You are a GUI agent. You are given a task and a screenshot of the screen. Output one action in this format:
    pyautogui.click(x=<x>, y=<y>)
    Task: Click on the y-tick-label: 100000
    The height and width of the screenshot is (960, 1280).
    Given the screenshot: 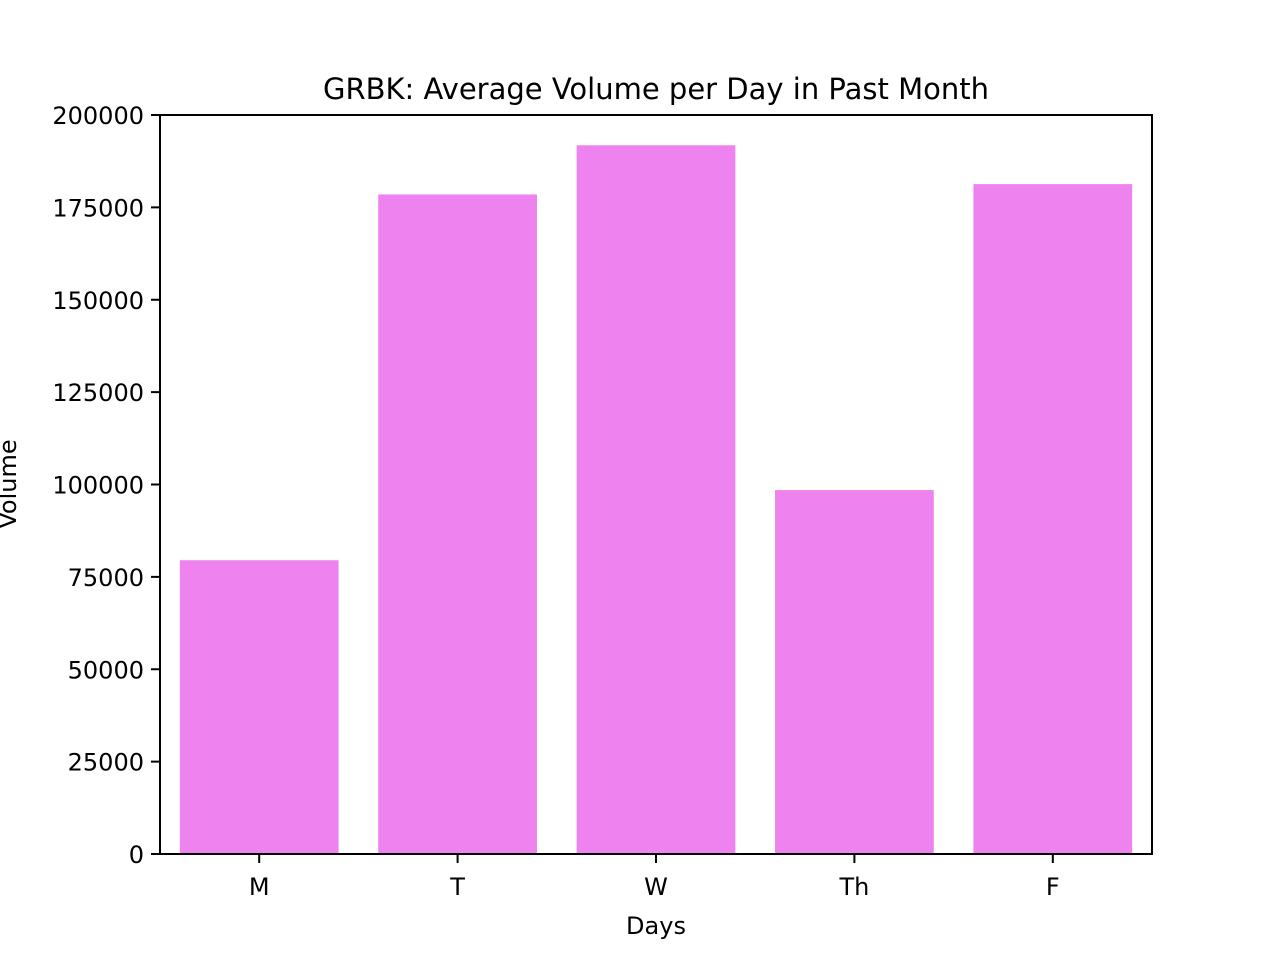 What is the action you would take?
    pyautogui.click(x=98, y=486)
    